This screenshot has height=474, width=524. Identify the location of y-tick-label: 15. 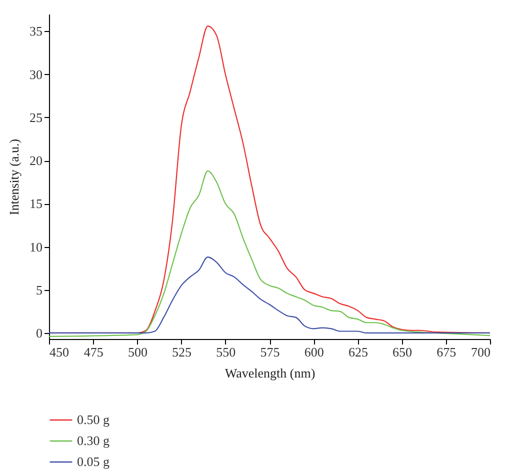
(36, 204).